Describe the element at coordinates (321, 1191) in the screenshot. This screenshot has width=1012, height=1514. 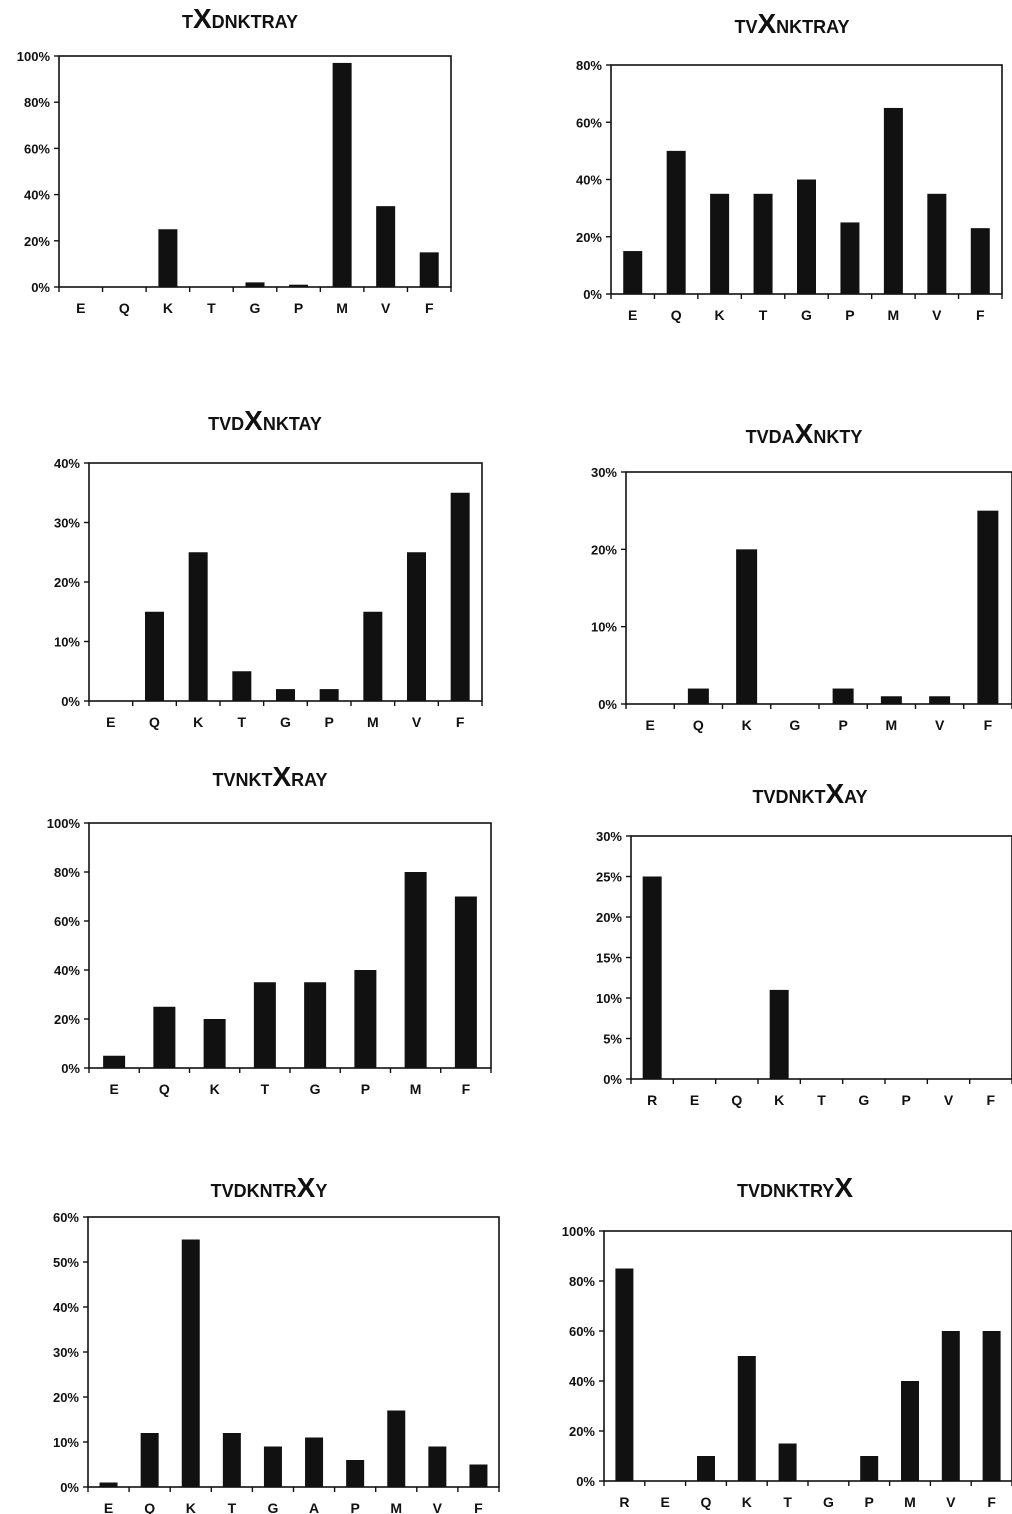
I see `title-suffix: Y` at that location.